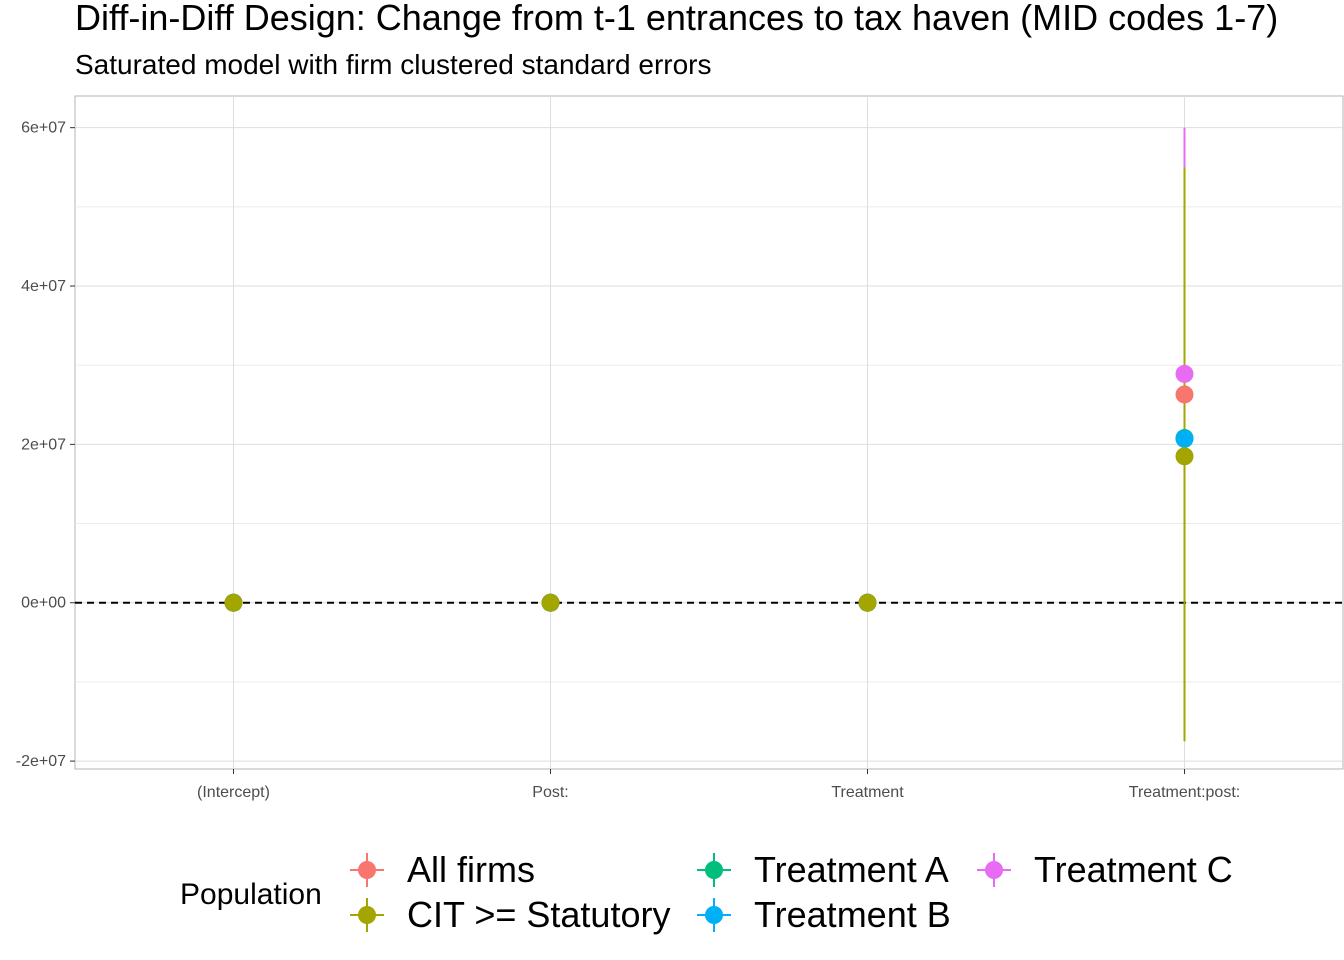 Image resolution: width=1344 pixels, height=960 pixels. I want to click on legend-label: Treatment A, so click(851, 869).